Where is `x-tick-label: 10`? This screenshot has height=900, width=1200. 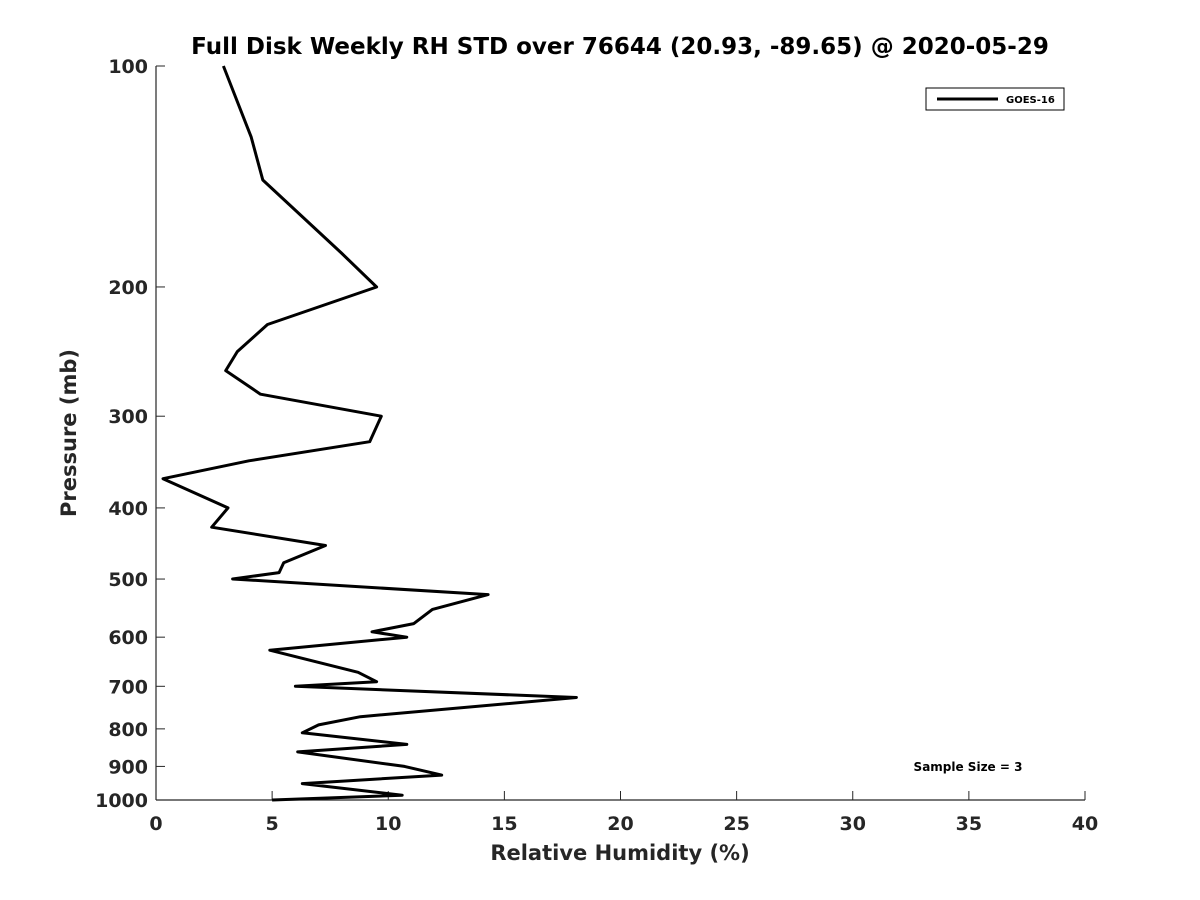
x-tick-label: 10 is located at coordinates (388, 824).